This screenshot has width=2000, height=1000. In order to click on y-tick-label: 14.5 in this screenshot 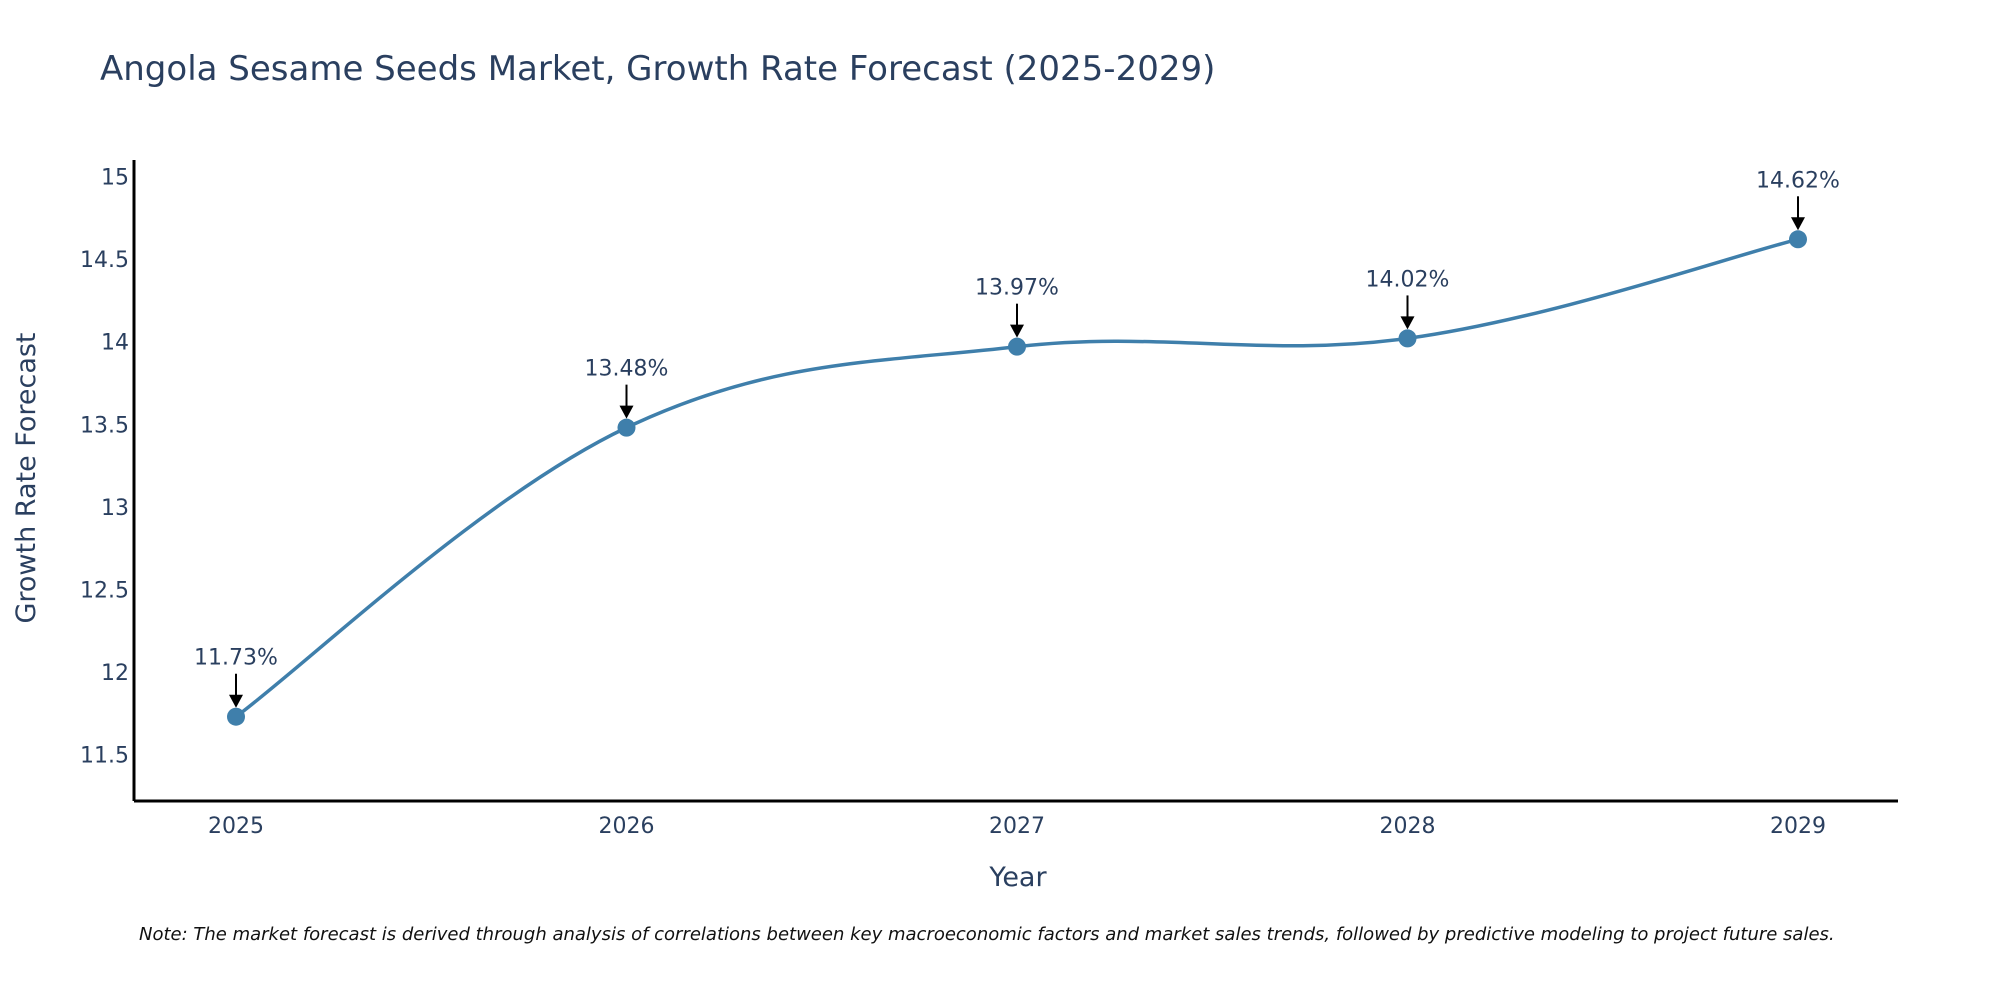, I will do `click(104, 260)`.